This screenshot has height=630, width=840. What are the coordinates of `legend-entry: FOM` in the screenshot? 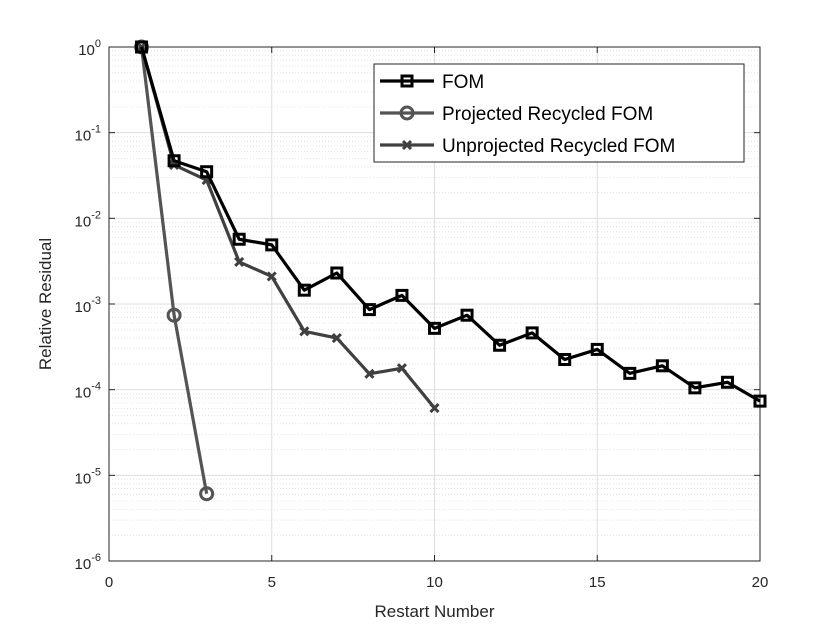 It's located at (432, 82).